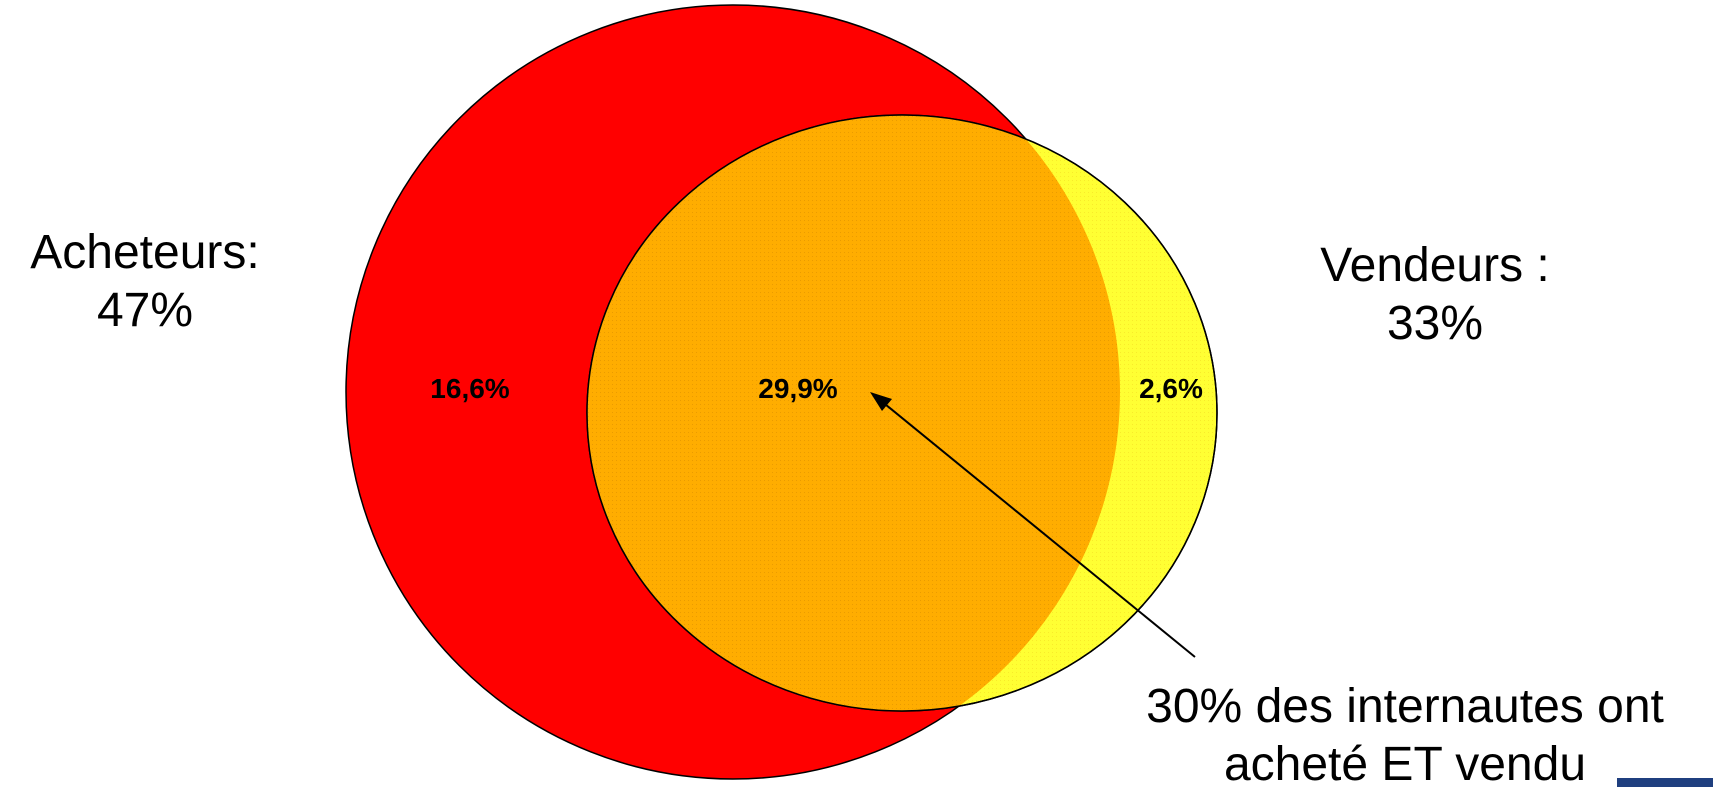 This screenshot has height=787, width=1713. Describe the element at coordinates (1435, 323) in the screenshot. I see `sellers-percent: 33%` at that location.